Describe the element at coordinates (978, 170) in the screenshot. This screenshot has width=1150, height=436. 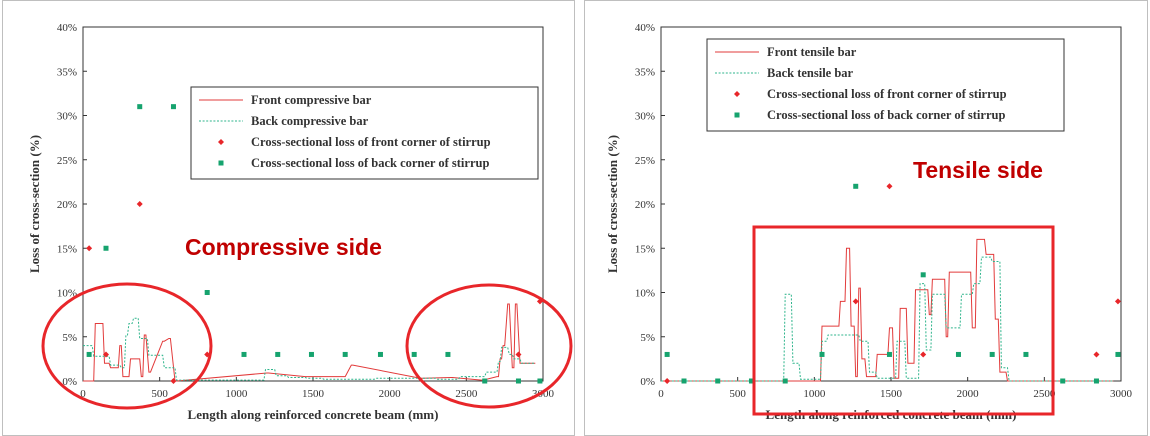
I see `side-annotation: Tensile side` at that location.